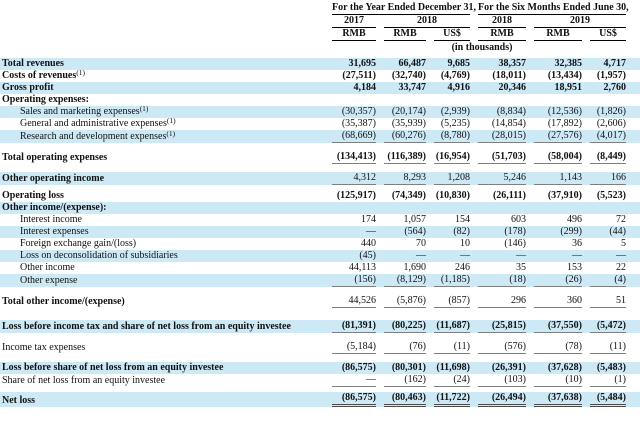  Describe the element at coordinates (498, 301) in the screenshot. I see `value-cell: 296` at that location.